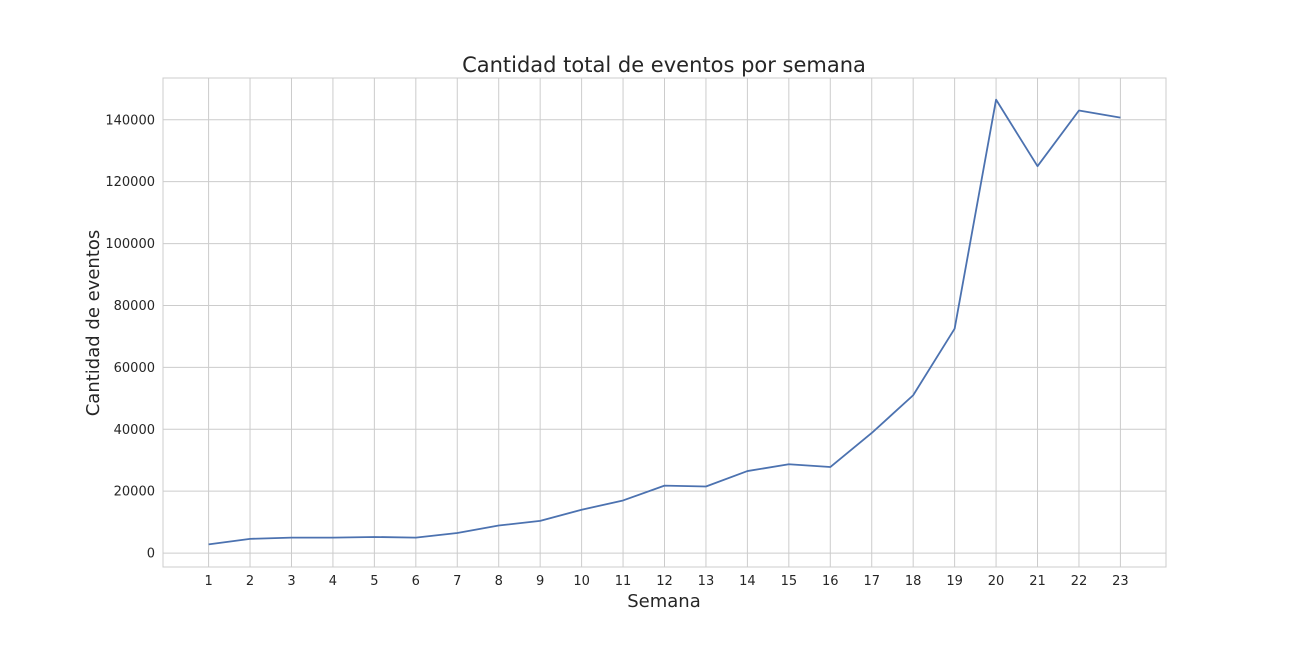 This screenshot has width=1296, height=648. Describe the element at coordinates (664, 601) in the screenshot. I see `x-axis-label: Semana` at that location.